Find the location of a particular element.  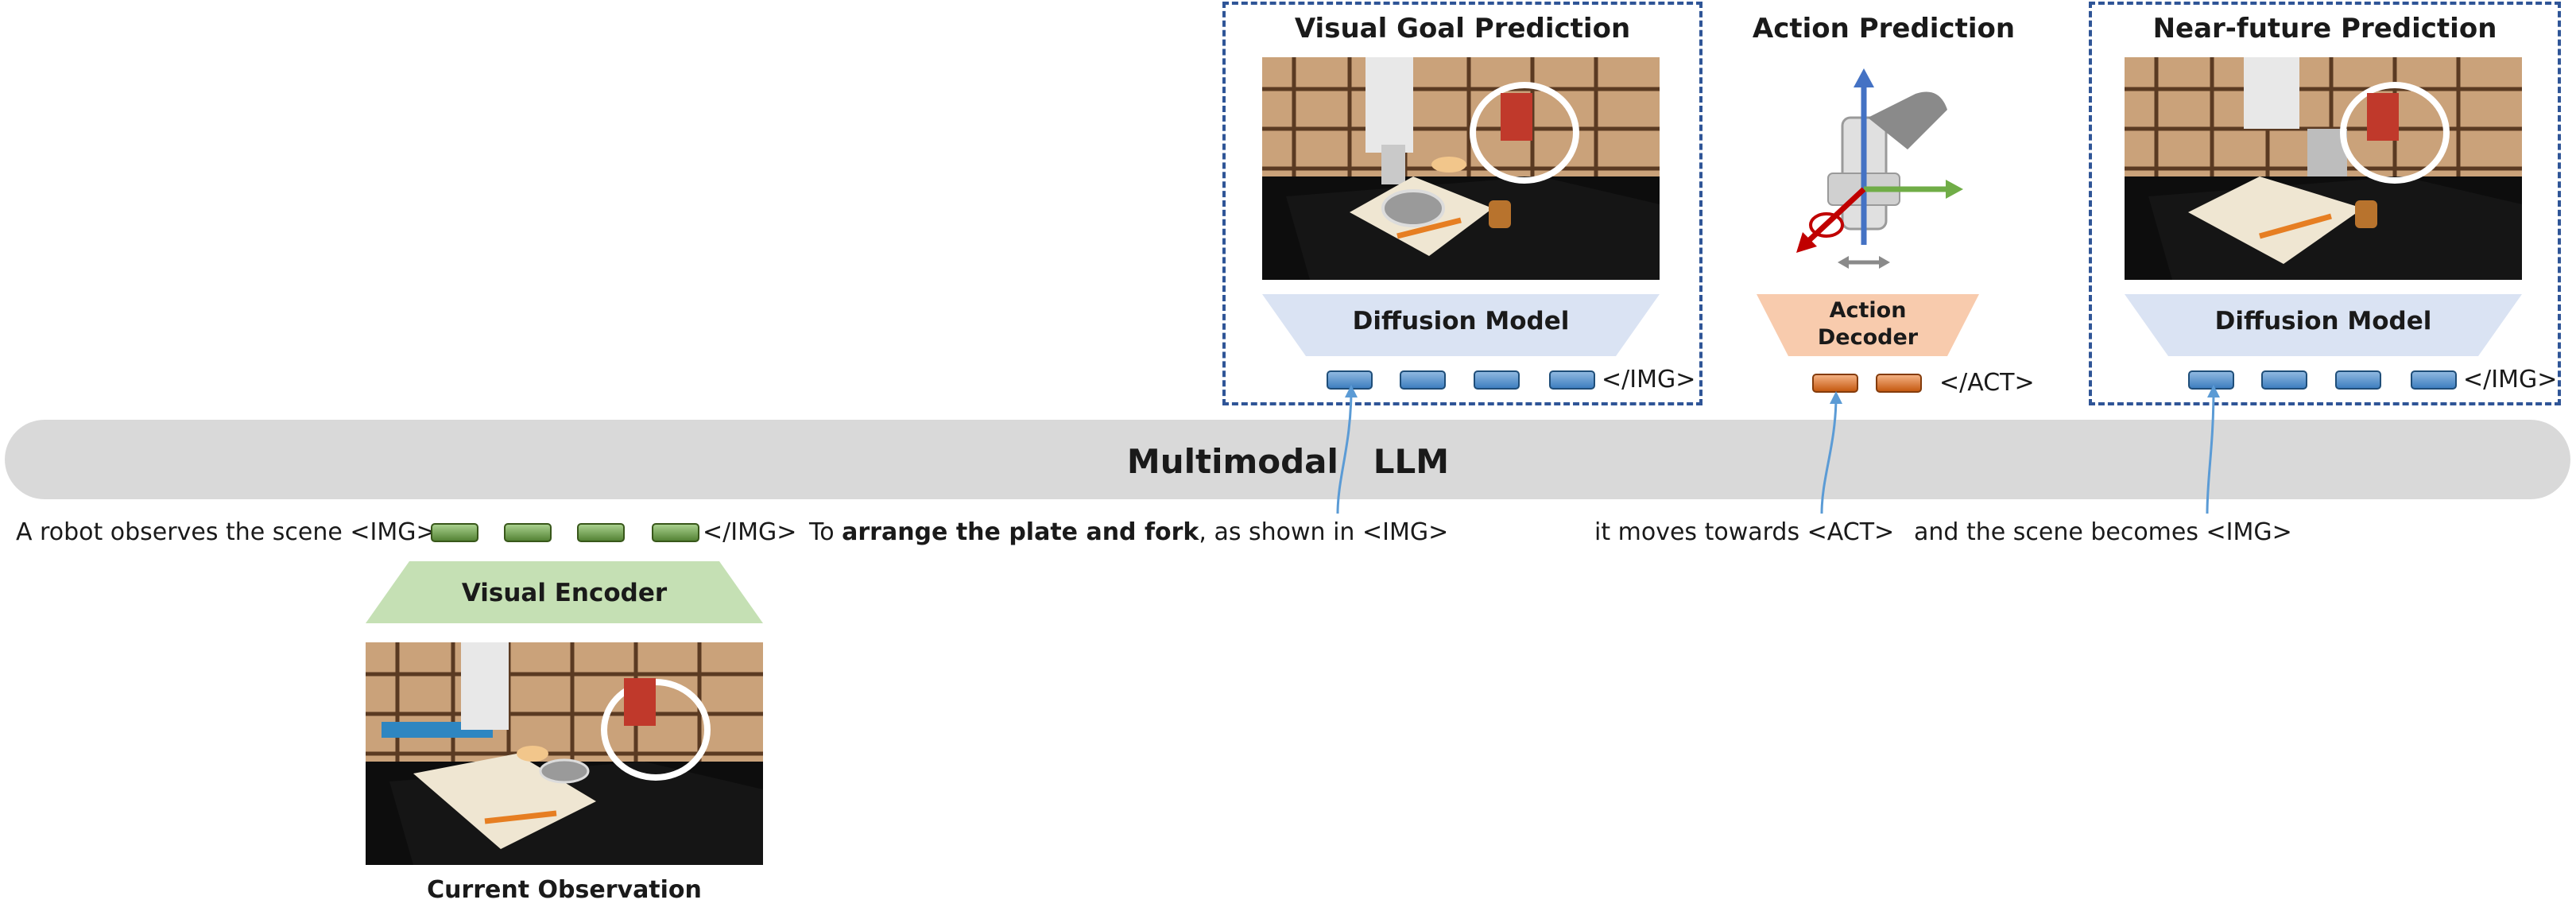

near-future-end-token: </IMG> is located at coordinates (2510, 380).